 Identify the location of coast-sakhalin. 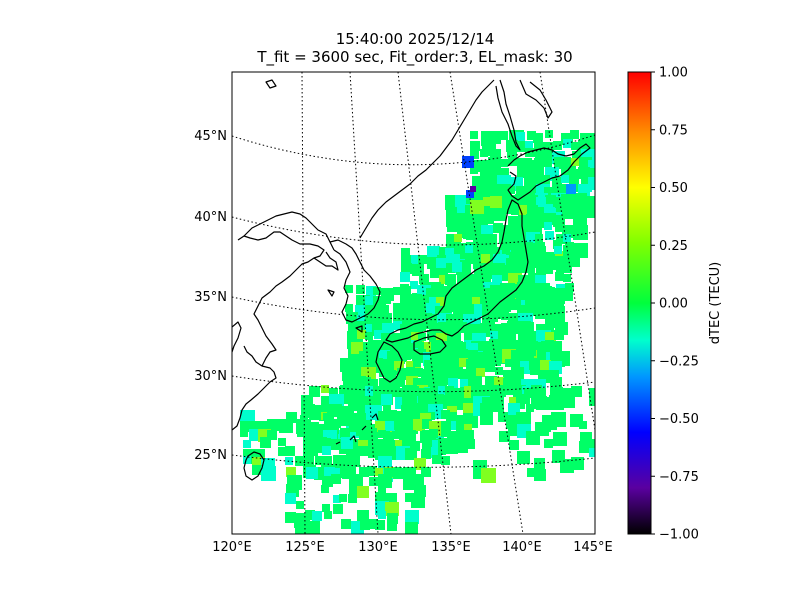
(508, 115).